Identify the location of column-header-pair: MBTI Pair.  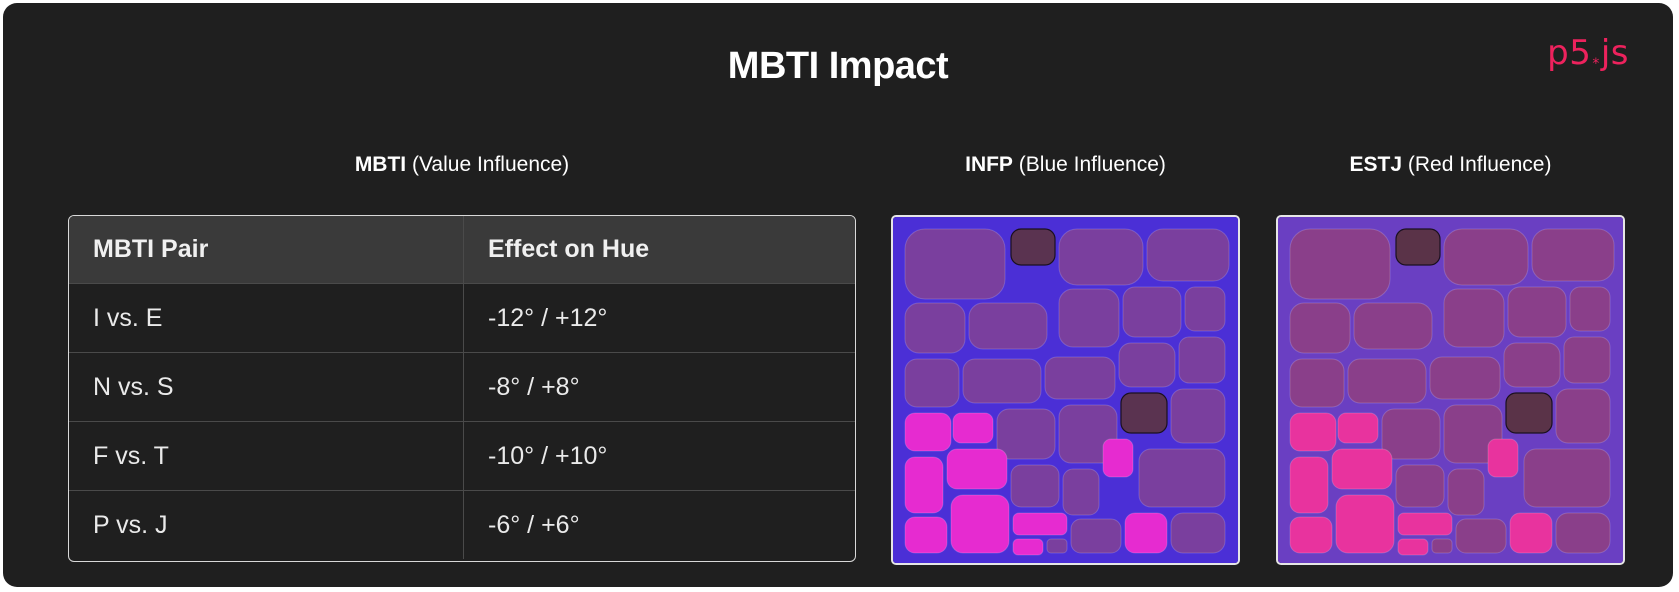
(266, 249).